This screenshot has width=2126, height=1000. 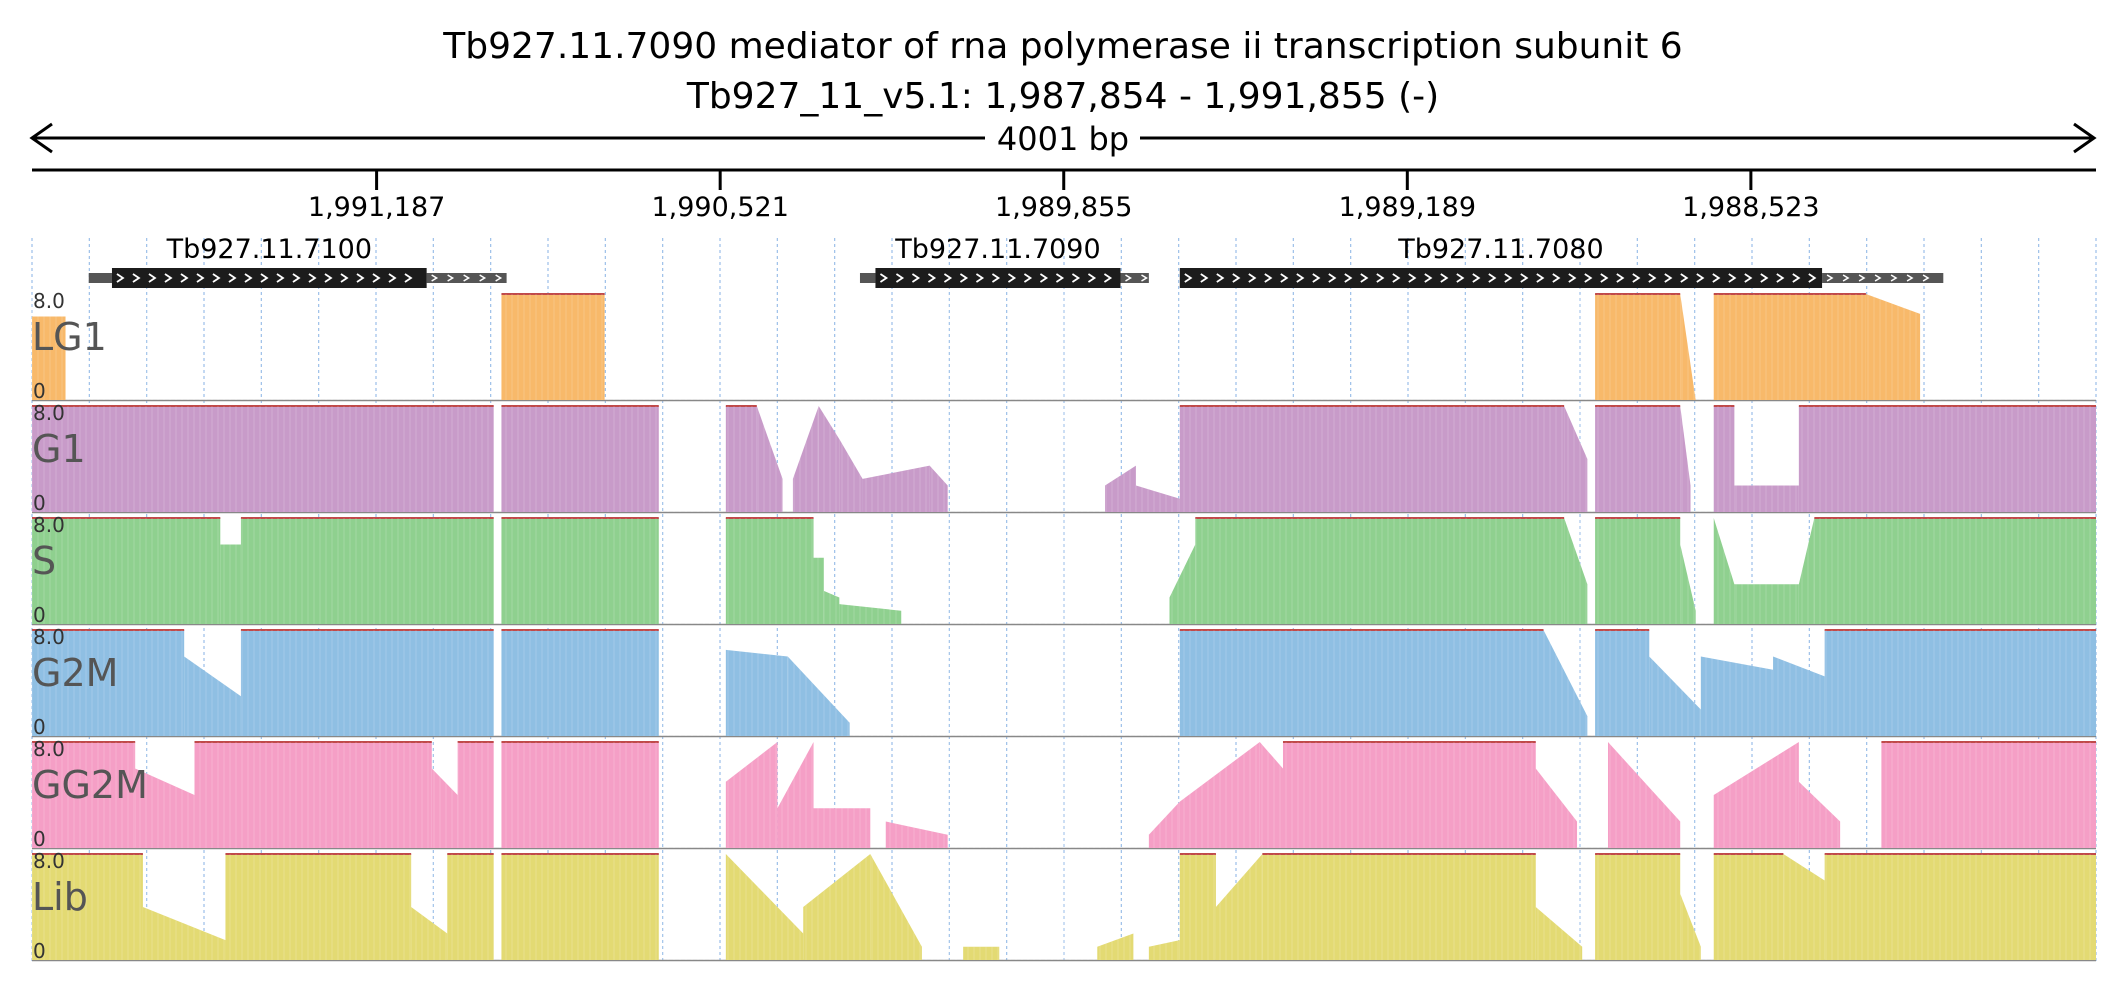 What do you see at coordinates (1501, 278) in the screenshot?
I see `gene-cds` at bounding box center [1501, 278].